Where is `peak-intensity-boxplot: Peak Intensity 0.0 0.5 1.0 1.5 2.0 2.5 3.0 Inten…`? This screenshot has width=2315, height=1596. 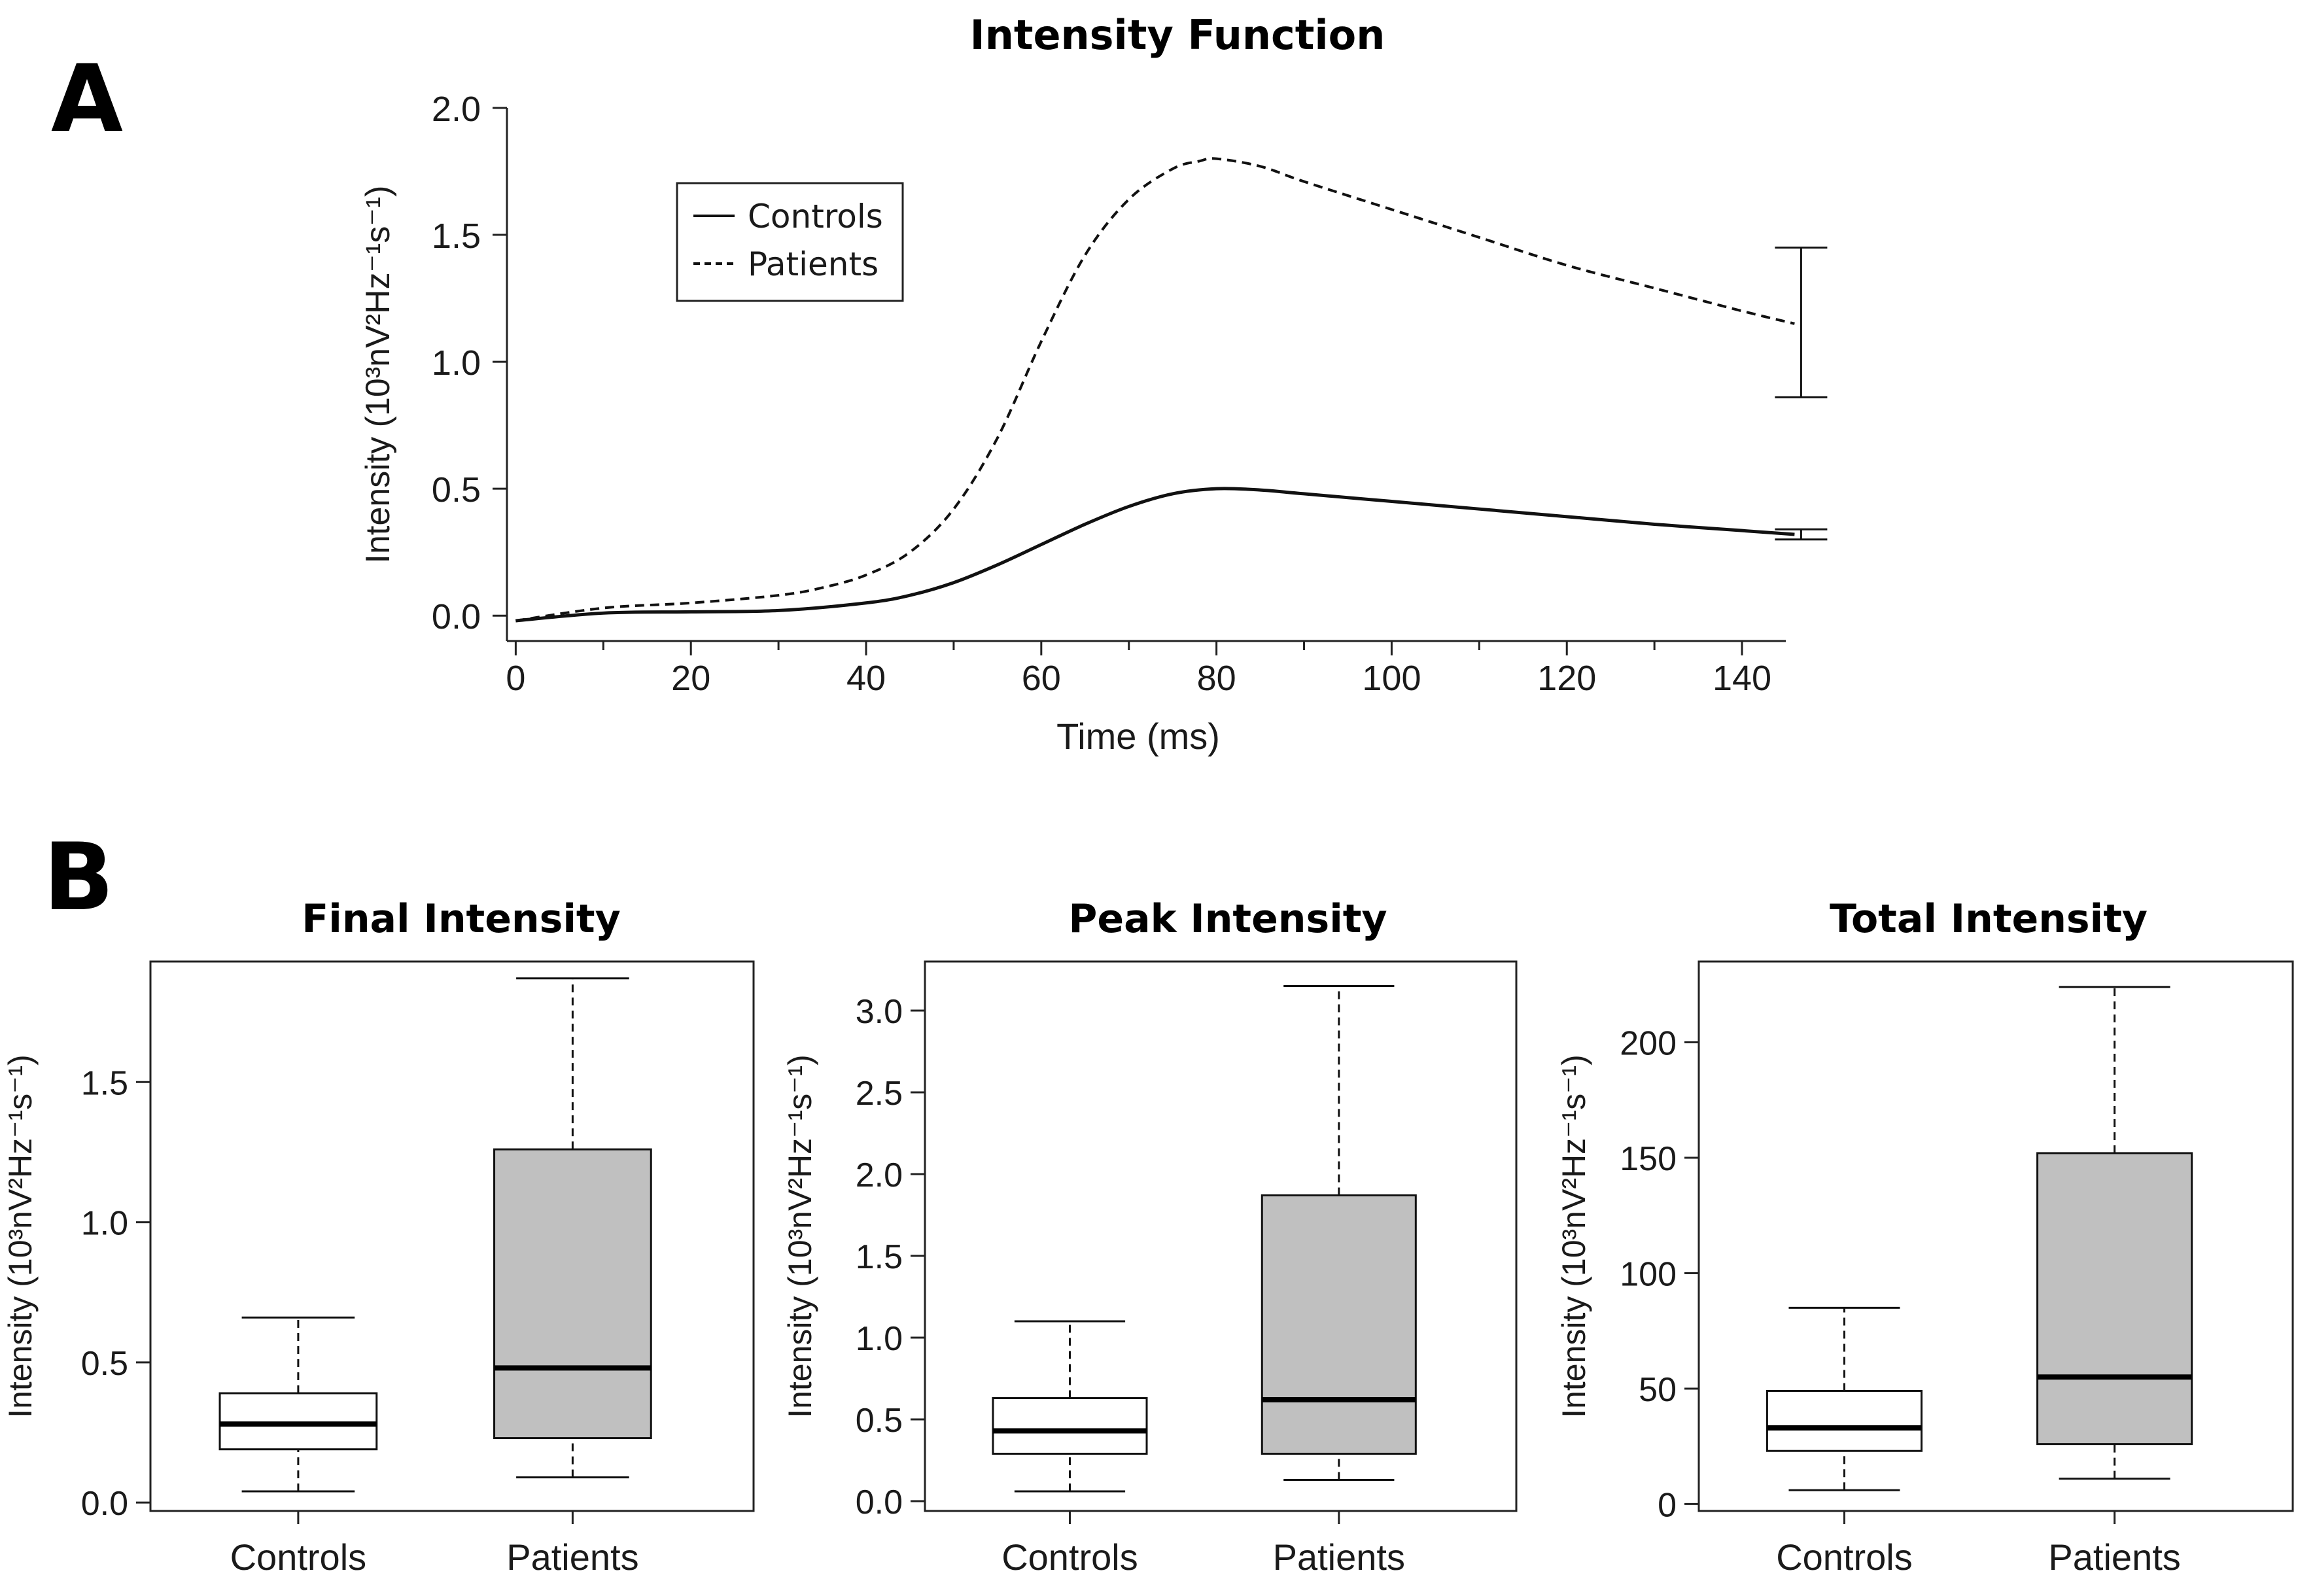
peak-intensity-boxplot: Peak Intensity 0.0 0.5 1.0 1.5 2.0 2.5 3.0 Inten… is located at coordinates (1150, 1237).